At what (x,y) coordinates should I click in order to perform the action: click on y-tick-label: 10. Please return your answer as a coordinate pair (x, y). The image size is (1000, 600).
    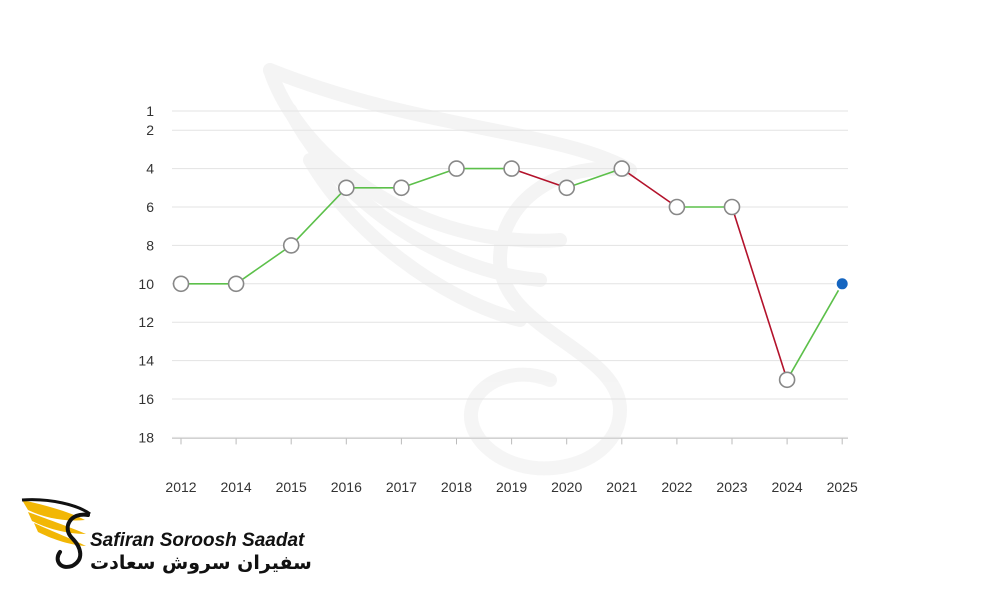
    Looking at the image, I should click on (146, 284).